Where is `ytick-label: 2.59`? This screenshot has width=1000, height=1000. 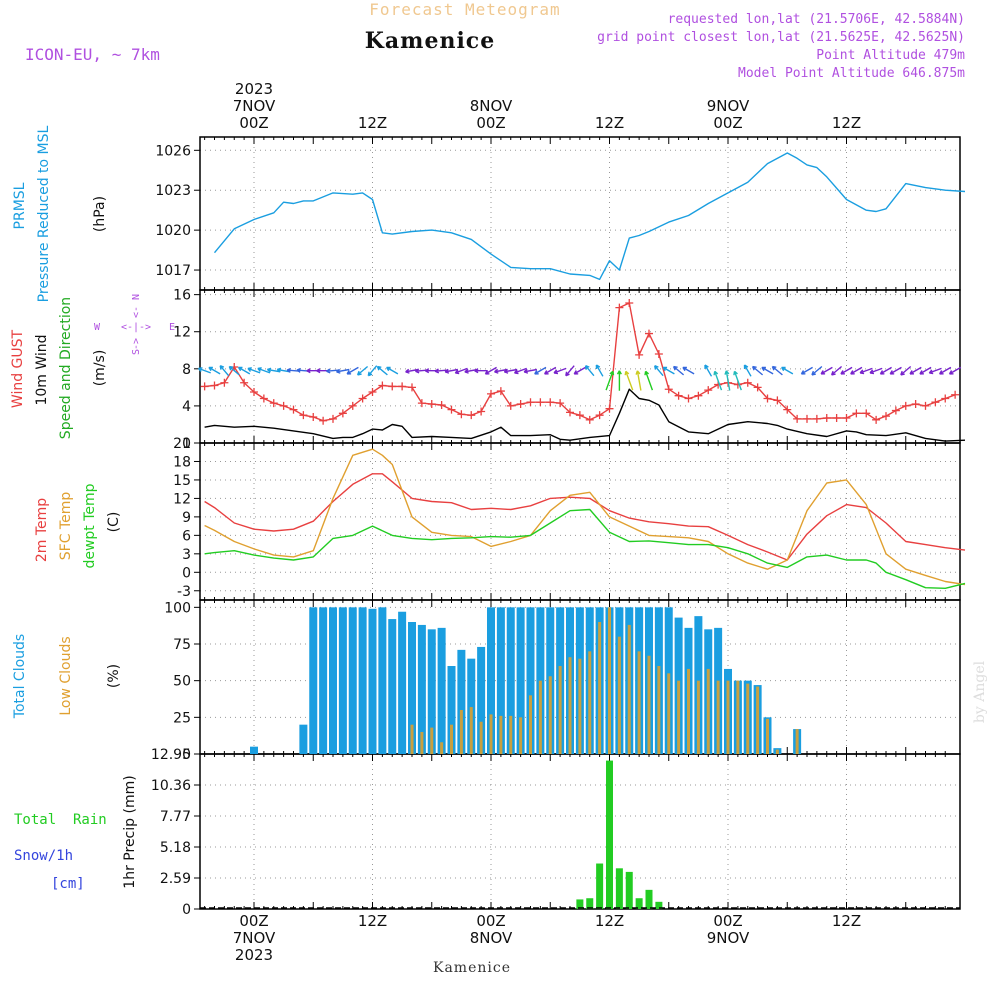
ytick-label: 2.59 is located at coordinates (175, 879).